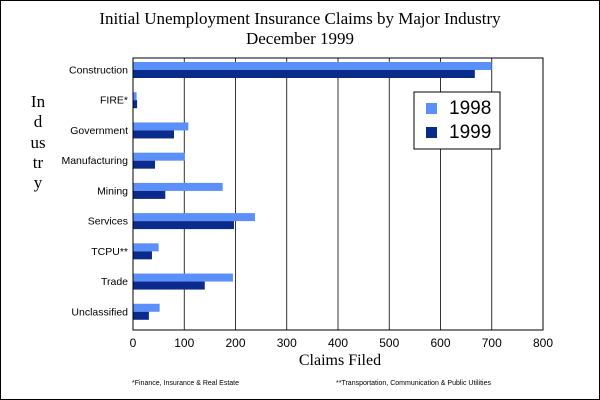 This screenshot has width=600, height=400. What do you see at coordinates (492, 343) in the screenshot?
I see `x-tick-label: 700` at bounding box center [492, 343].